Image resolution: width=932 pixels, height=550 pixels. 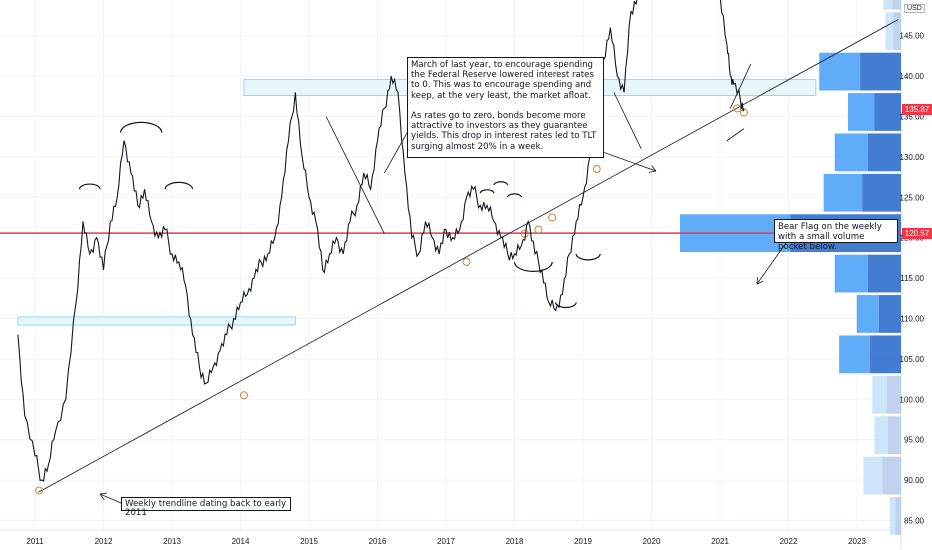 What do you see at coordinates (917, 109) in the screenshot?
I see `last-price-badge: 135.87` at bounding box center [917, 109].